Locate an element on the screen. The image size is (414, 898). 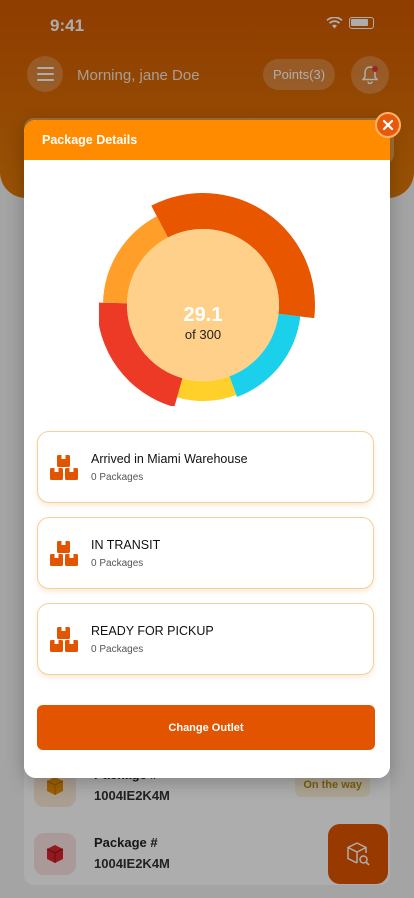
track-package-button is located at coordinates (358, 854).